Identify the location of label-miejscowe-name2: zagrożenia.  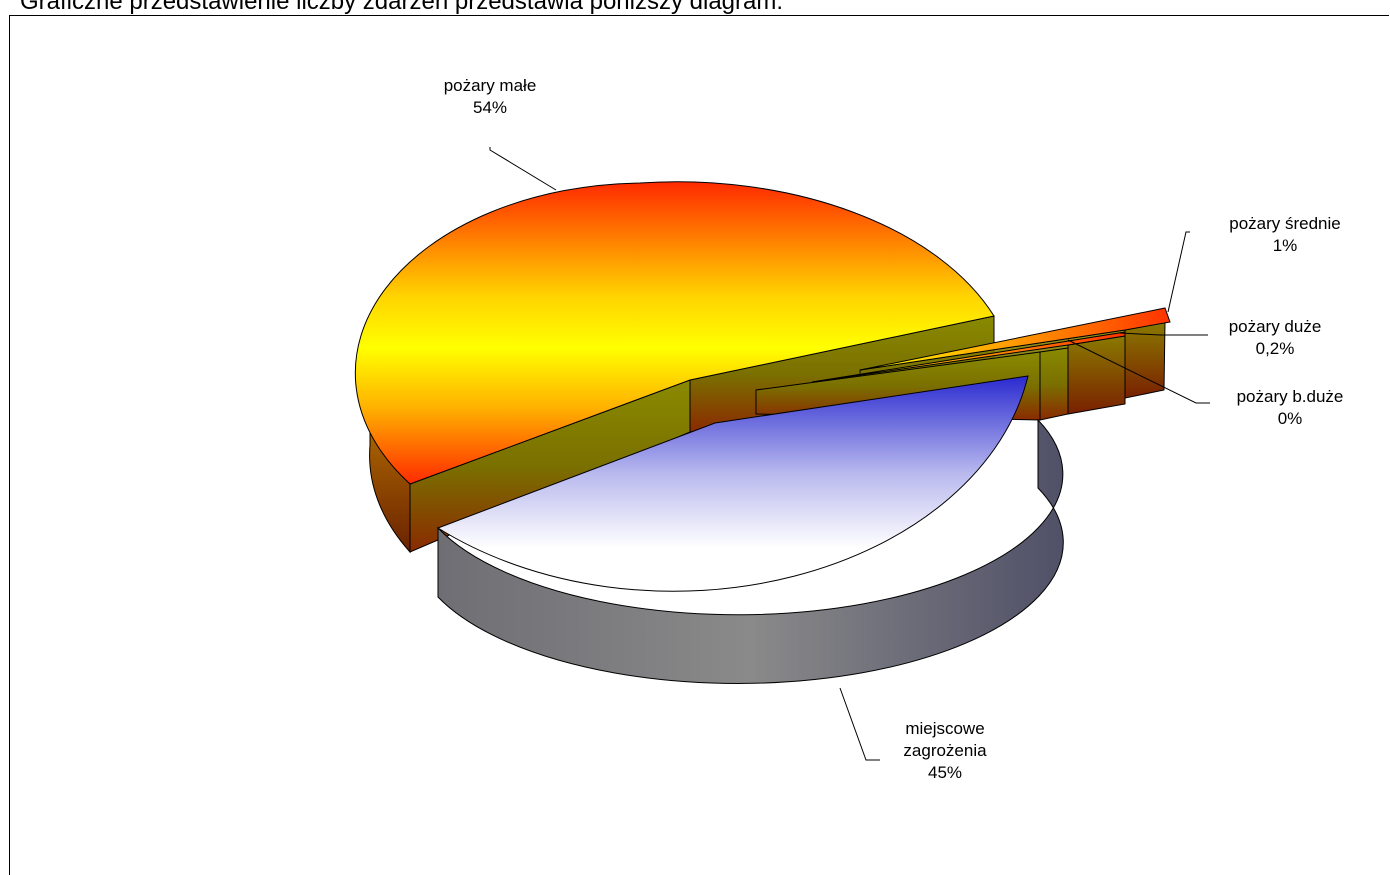
(945, 750).